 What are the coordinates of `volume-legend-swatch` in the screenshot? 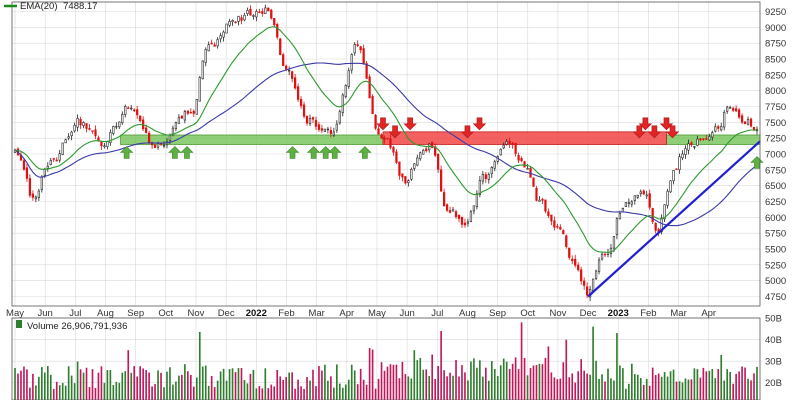 It's located at (19, 324).